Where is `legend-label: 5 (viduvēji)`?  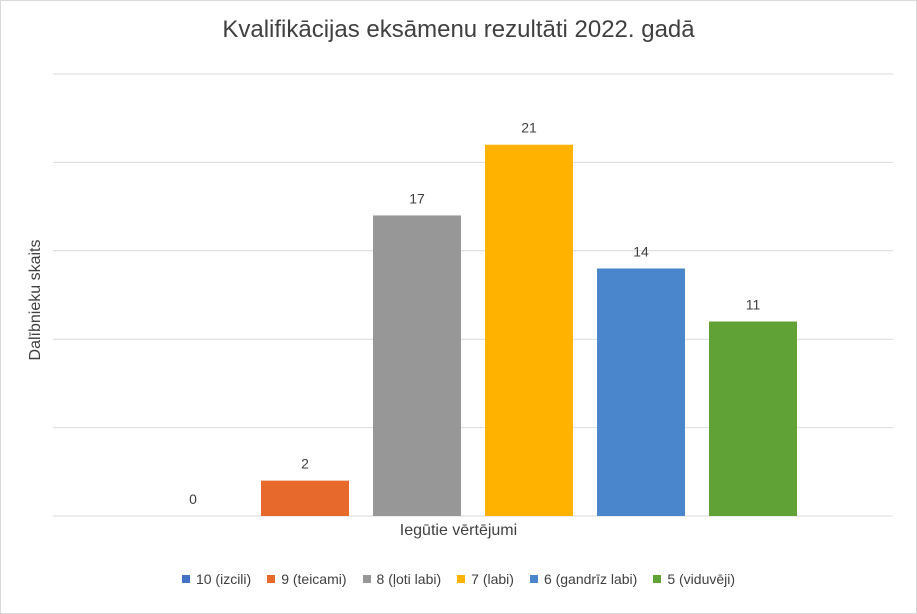
legend-label: 5 (viduvēji) is located at coordinates (701, 579).